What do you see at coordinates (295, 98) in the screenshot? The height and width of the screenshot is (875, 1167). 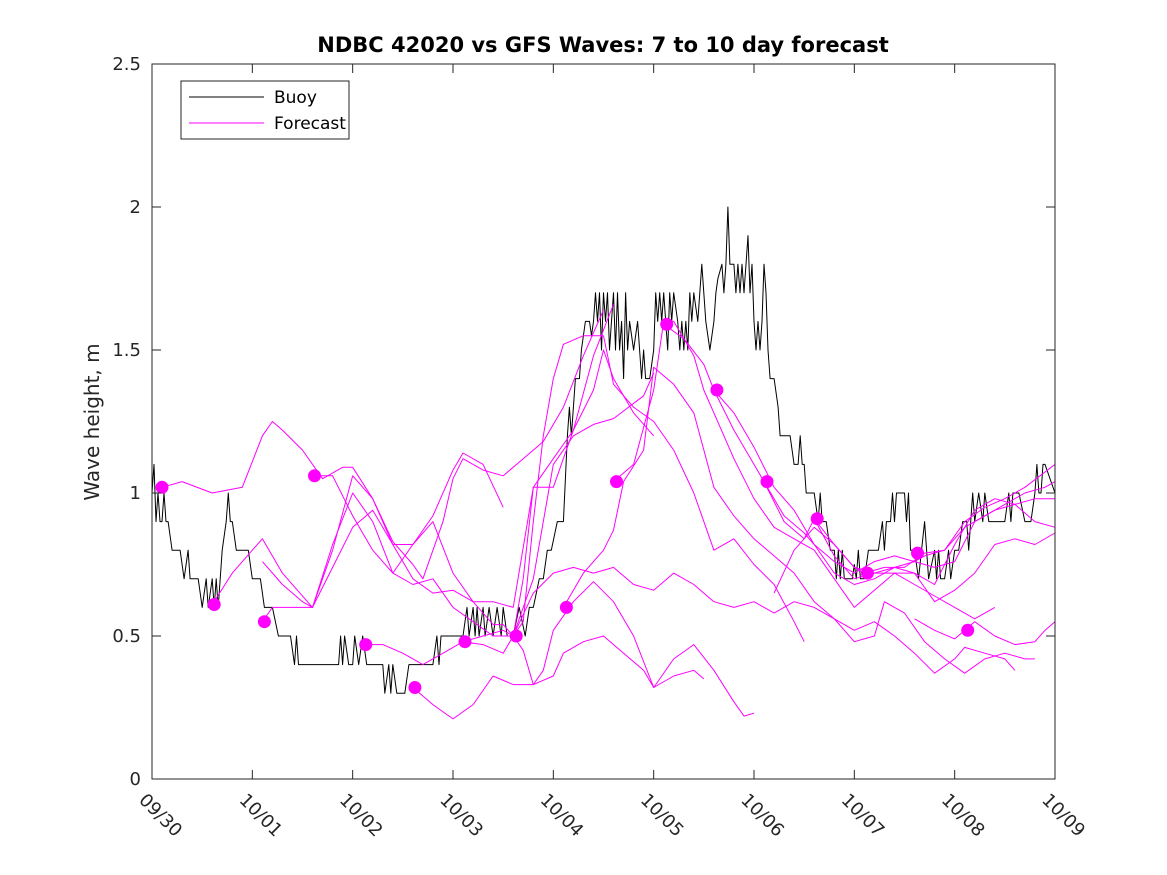 I see `legend-label-buoy: Buoy` at bounding box center [295, 98].